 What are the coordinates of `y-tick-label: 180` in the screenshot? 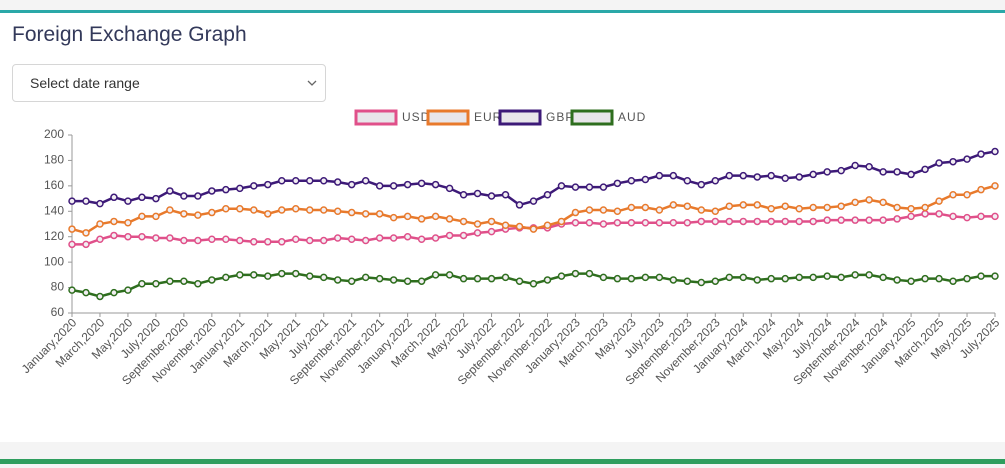 It's located at (54, 160).